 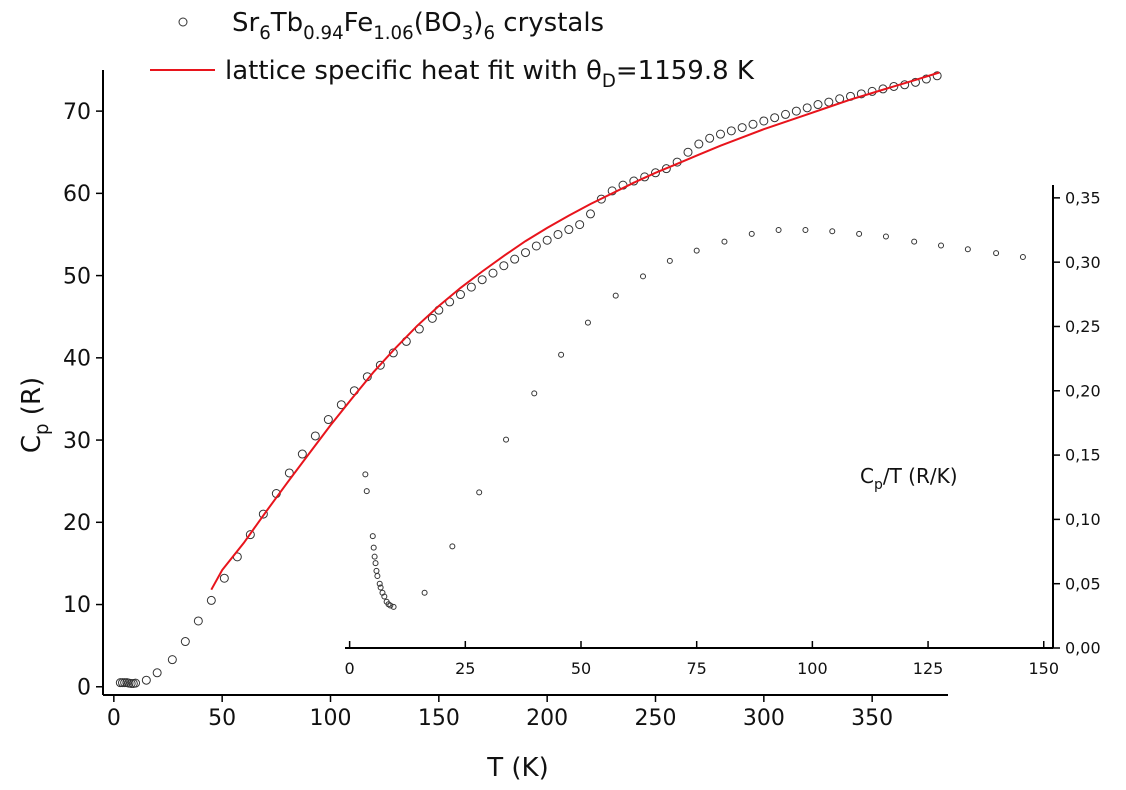 What do you see at coordinates (183, 22) in the screenshot?
I see `legend-marker` at bounding box center [183, 22].